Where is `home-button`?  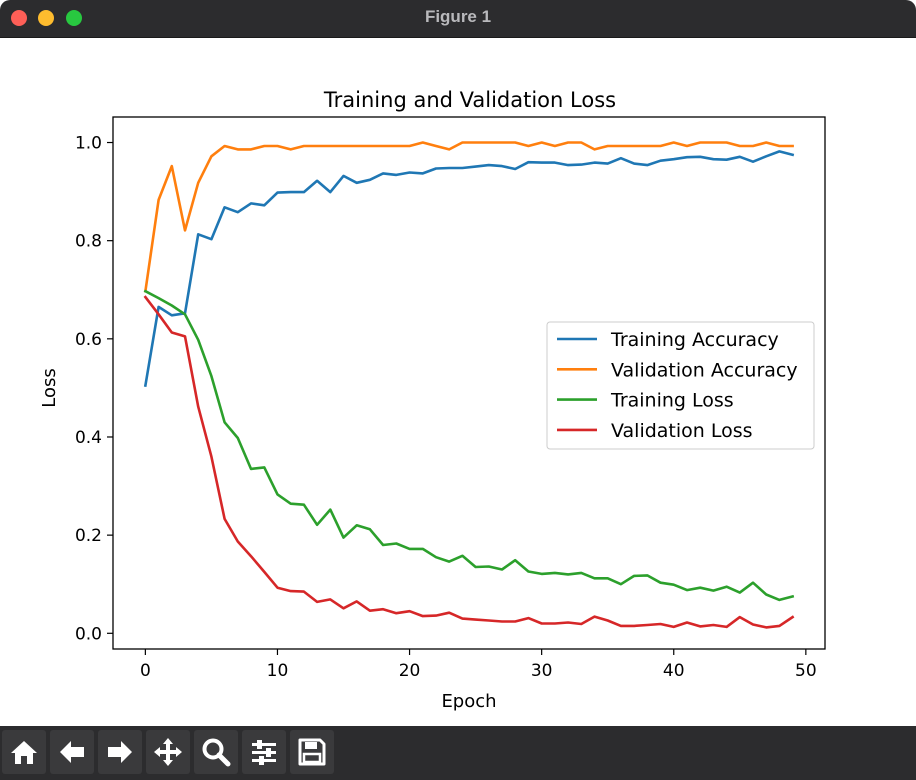 home-button is located at coordinates (24, 752).